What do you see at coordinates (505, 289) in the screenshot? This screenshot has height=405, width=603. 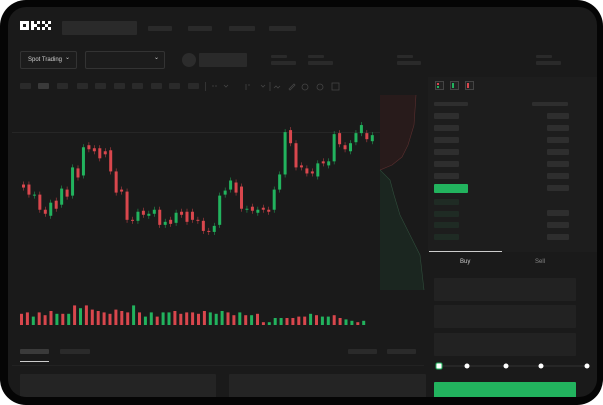 I see `price-input` at bounding box center [505, 289].